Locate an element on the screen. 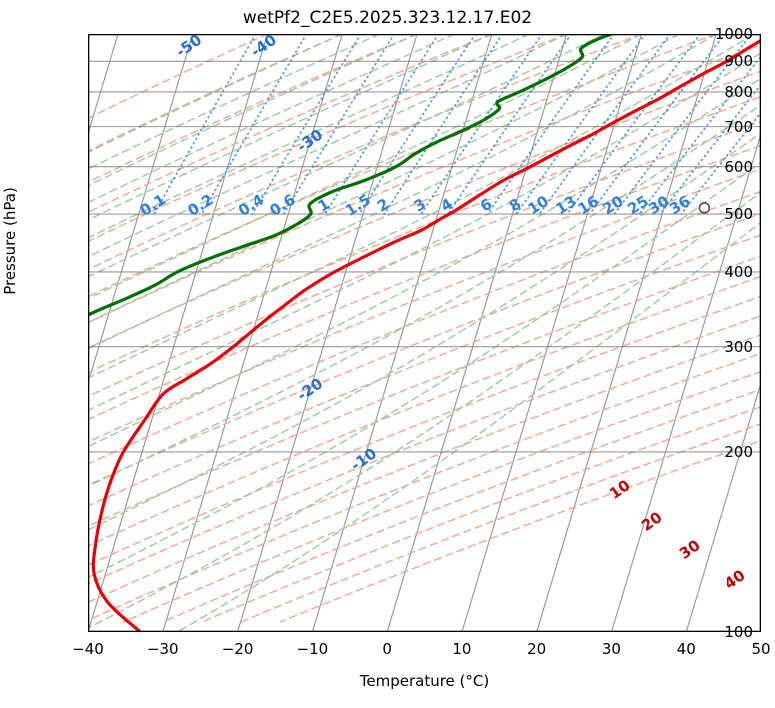 Image resolution: width=775 pixels, height=708 pixels. y-tick-600: 600 is located at coordinates (738, 166).